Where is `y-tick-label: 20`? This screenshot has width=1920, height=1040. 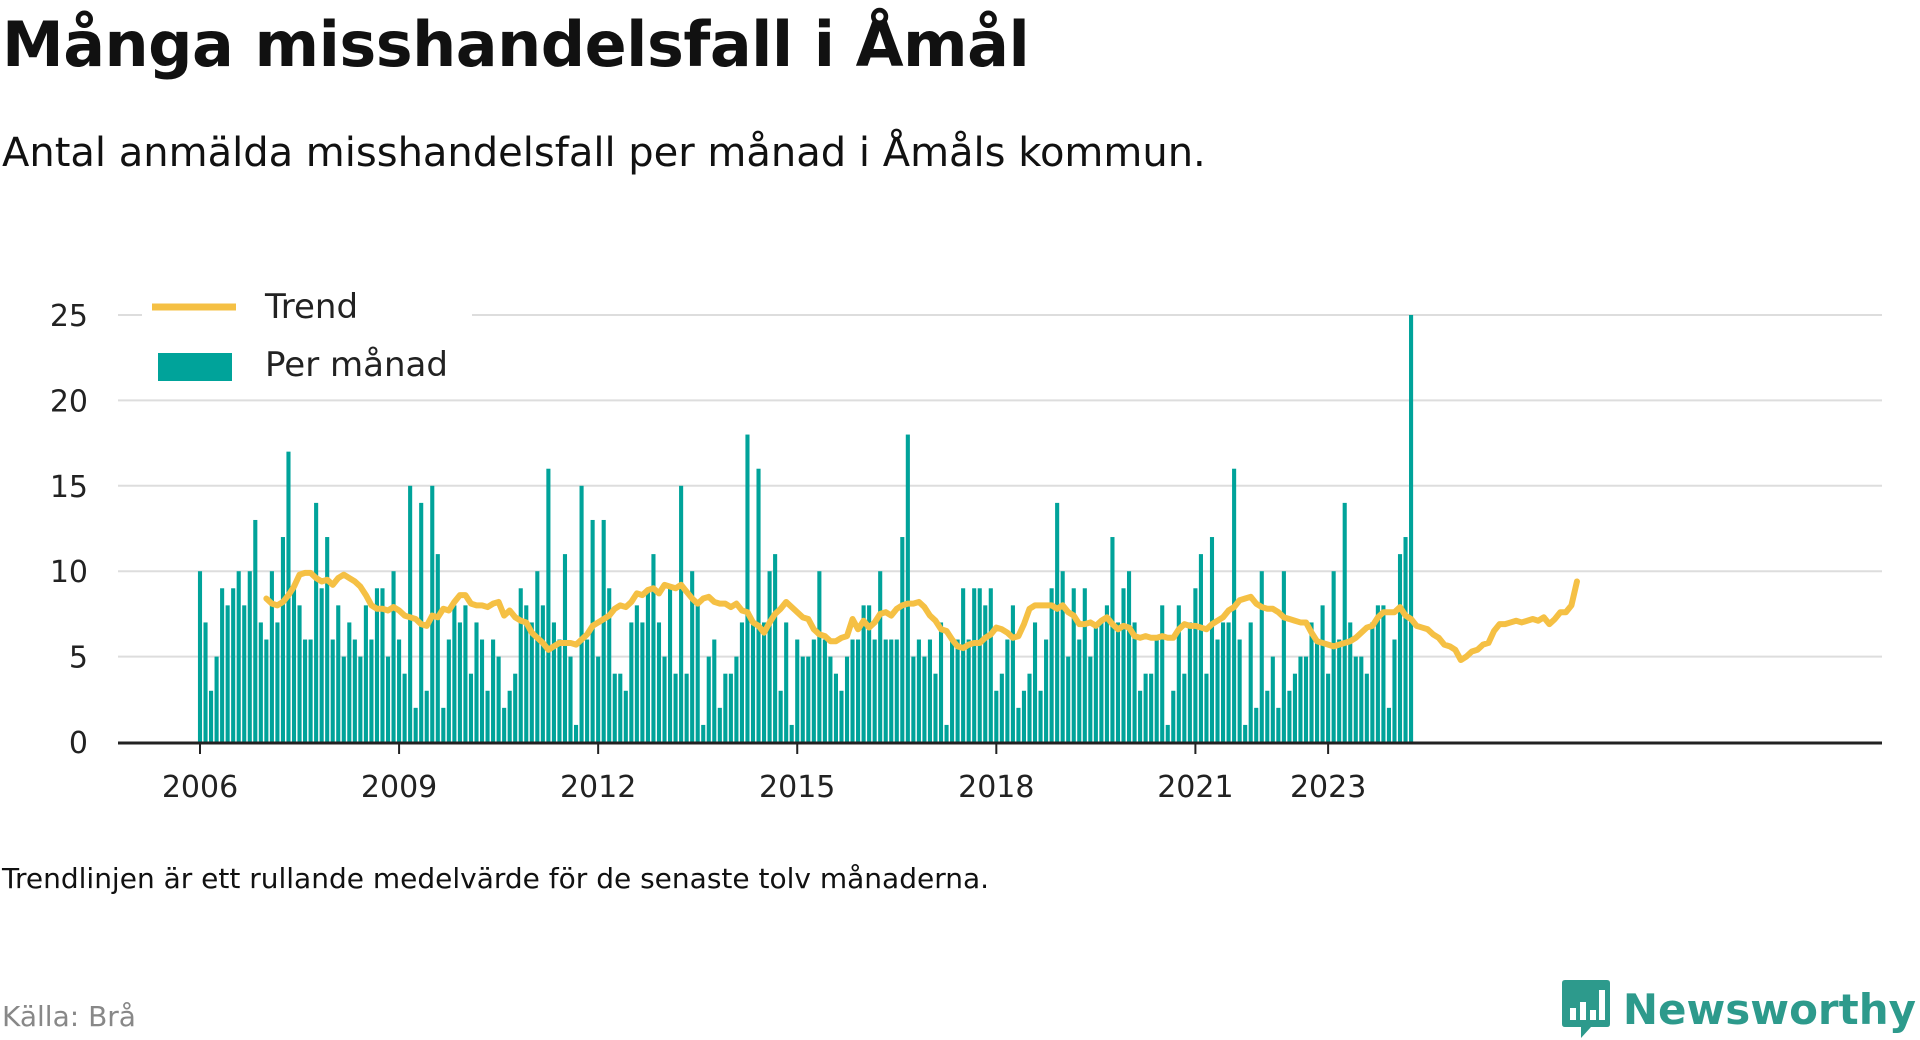
y-tick-label: 20 is located at coordinates (69, 401).